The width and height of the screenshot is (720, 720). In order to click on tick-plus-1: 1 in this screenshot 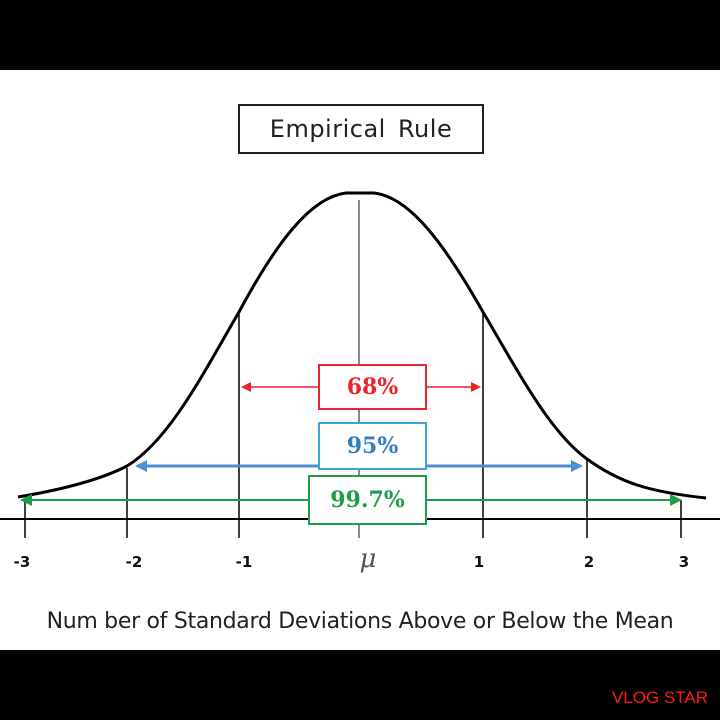, I will do `click(479, 562)`.